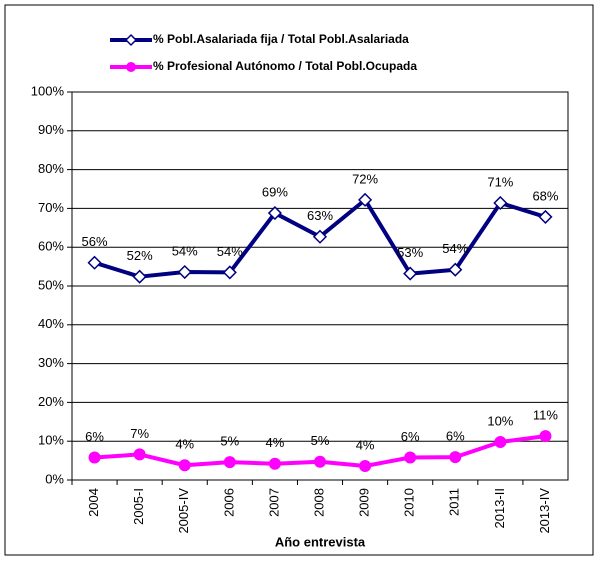 The image size is (600, 563). Describe the element at coordinates (545, 415) in the screenshot. I see `data-label: 11%` at that location.